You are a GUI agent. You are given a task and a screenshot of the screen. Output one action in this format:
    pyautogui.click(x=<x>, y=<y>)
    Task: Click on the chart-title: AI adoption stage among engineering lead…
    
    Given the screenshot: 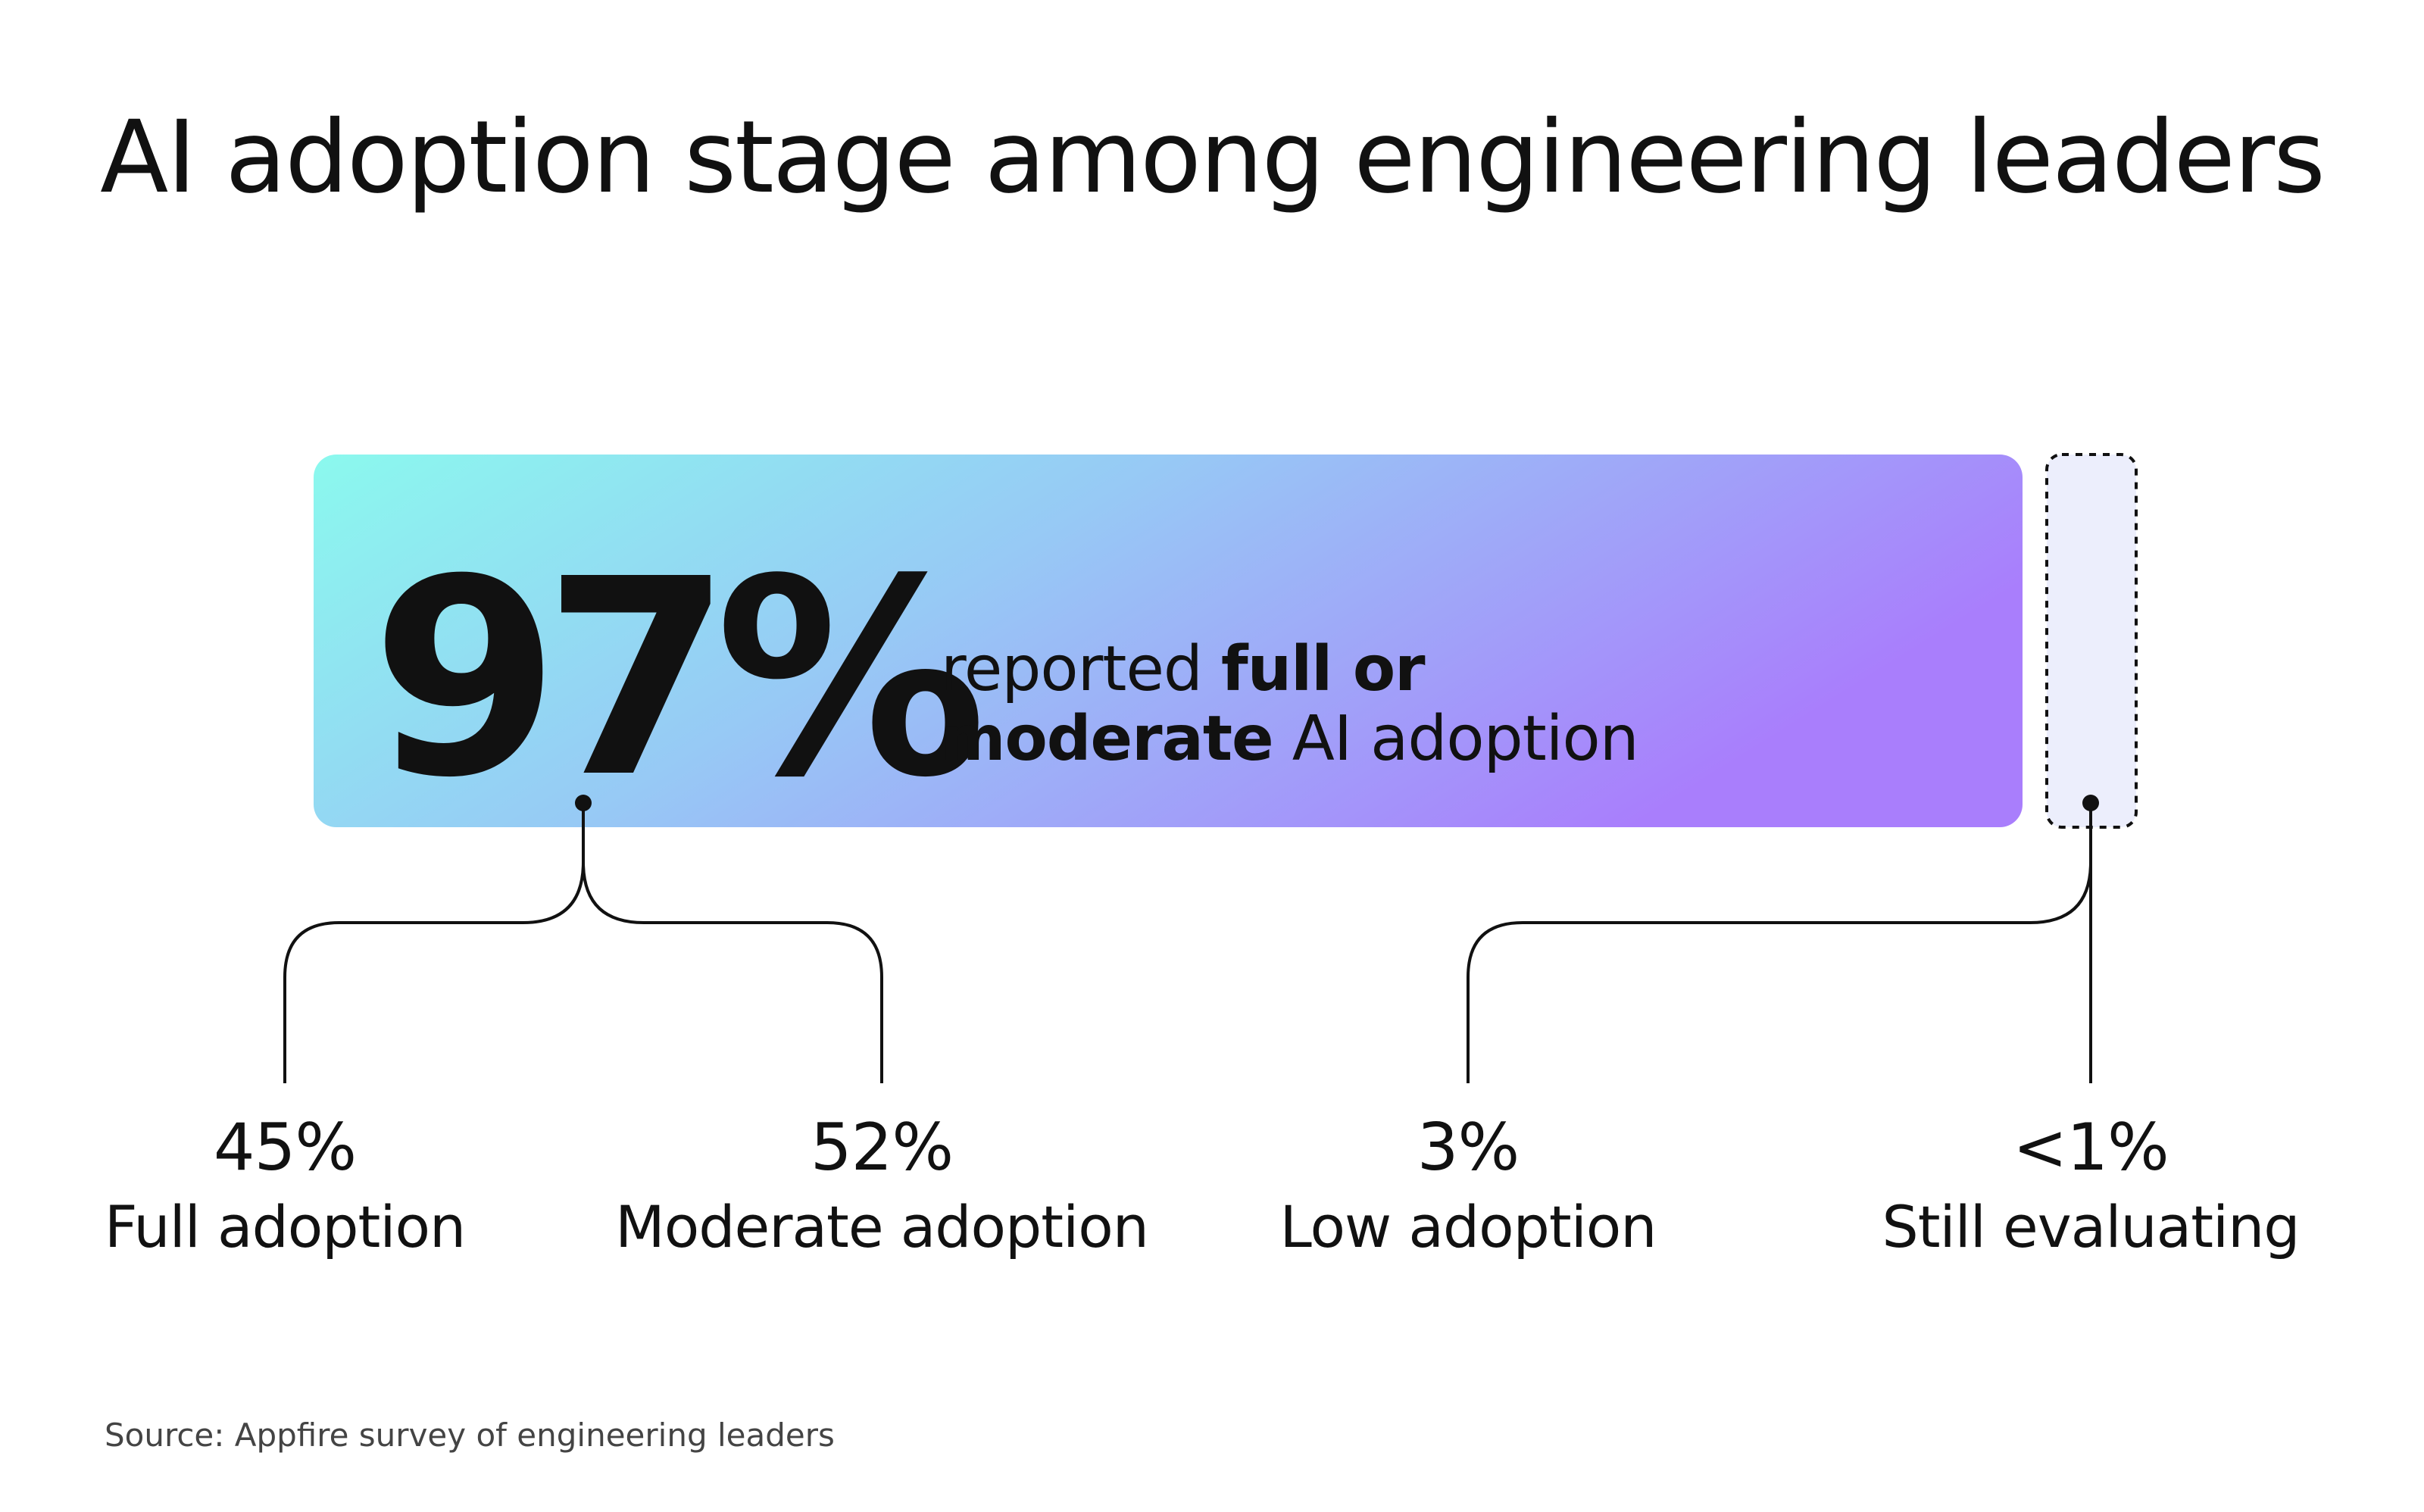 What is the action you would take?
    pyautogui.click(x=1213, y=157)
    